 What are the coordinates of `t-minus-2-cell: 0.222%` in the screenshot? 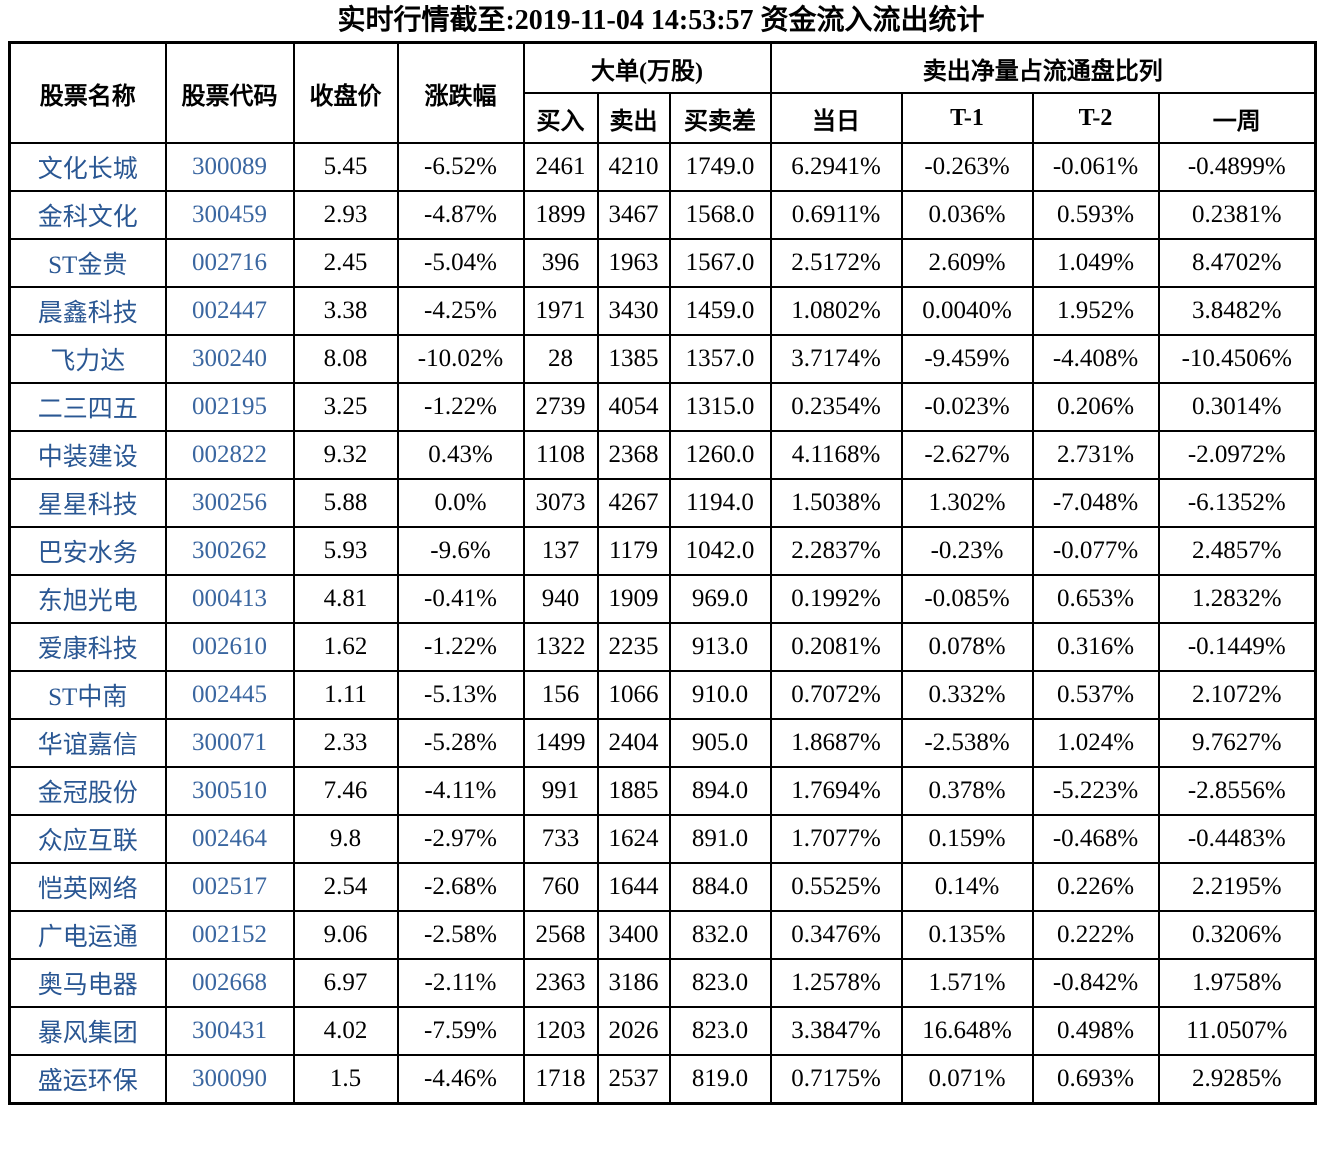 It's located at (1095, 935).